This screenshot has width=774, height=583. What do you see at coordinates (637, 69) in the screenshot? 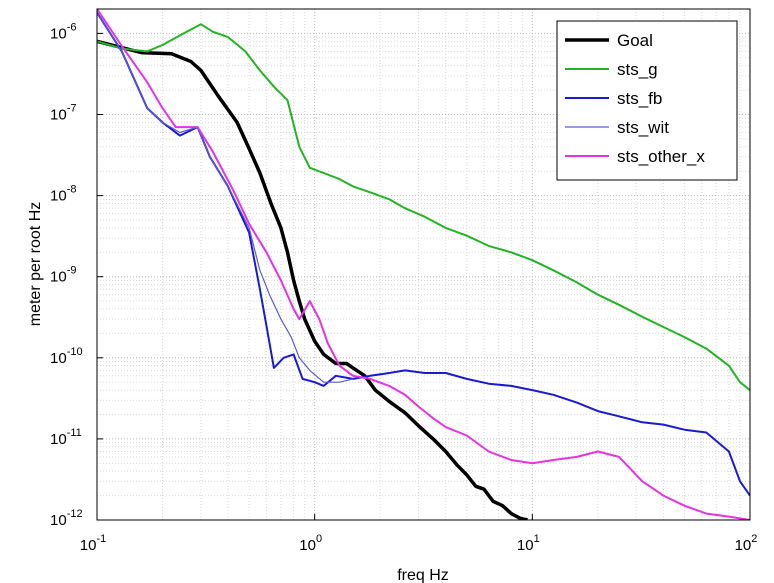
I see `legend-label-sts_g: sts_g` at bounding box center [637, 69].